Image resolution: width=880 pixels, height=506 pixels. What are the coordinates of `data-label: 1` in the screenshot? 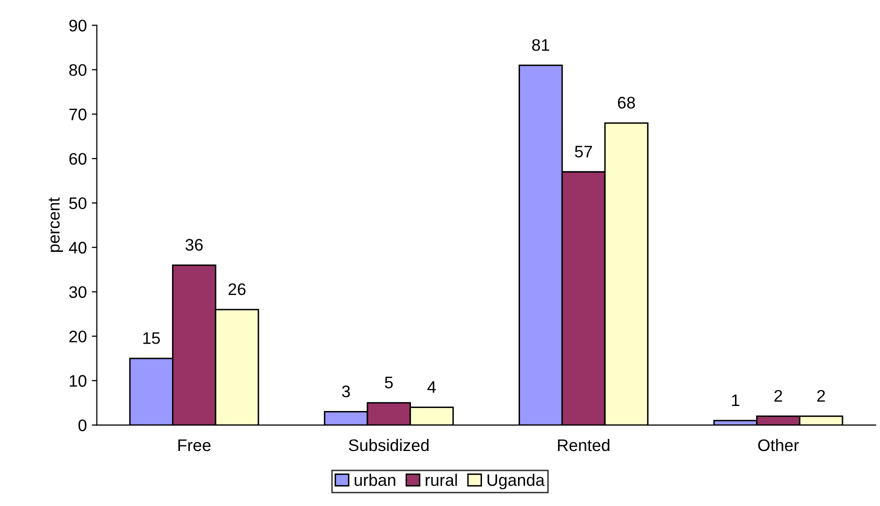 It's located at (736, 400).